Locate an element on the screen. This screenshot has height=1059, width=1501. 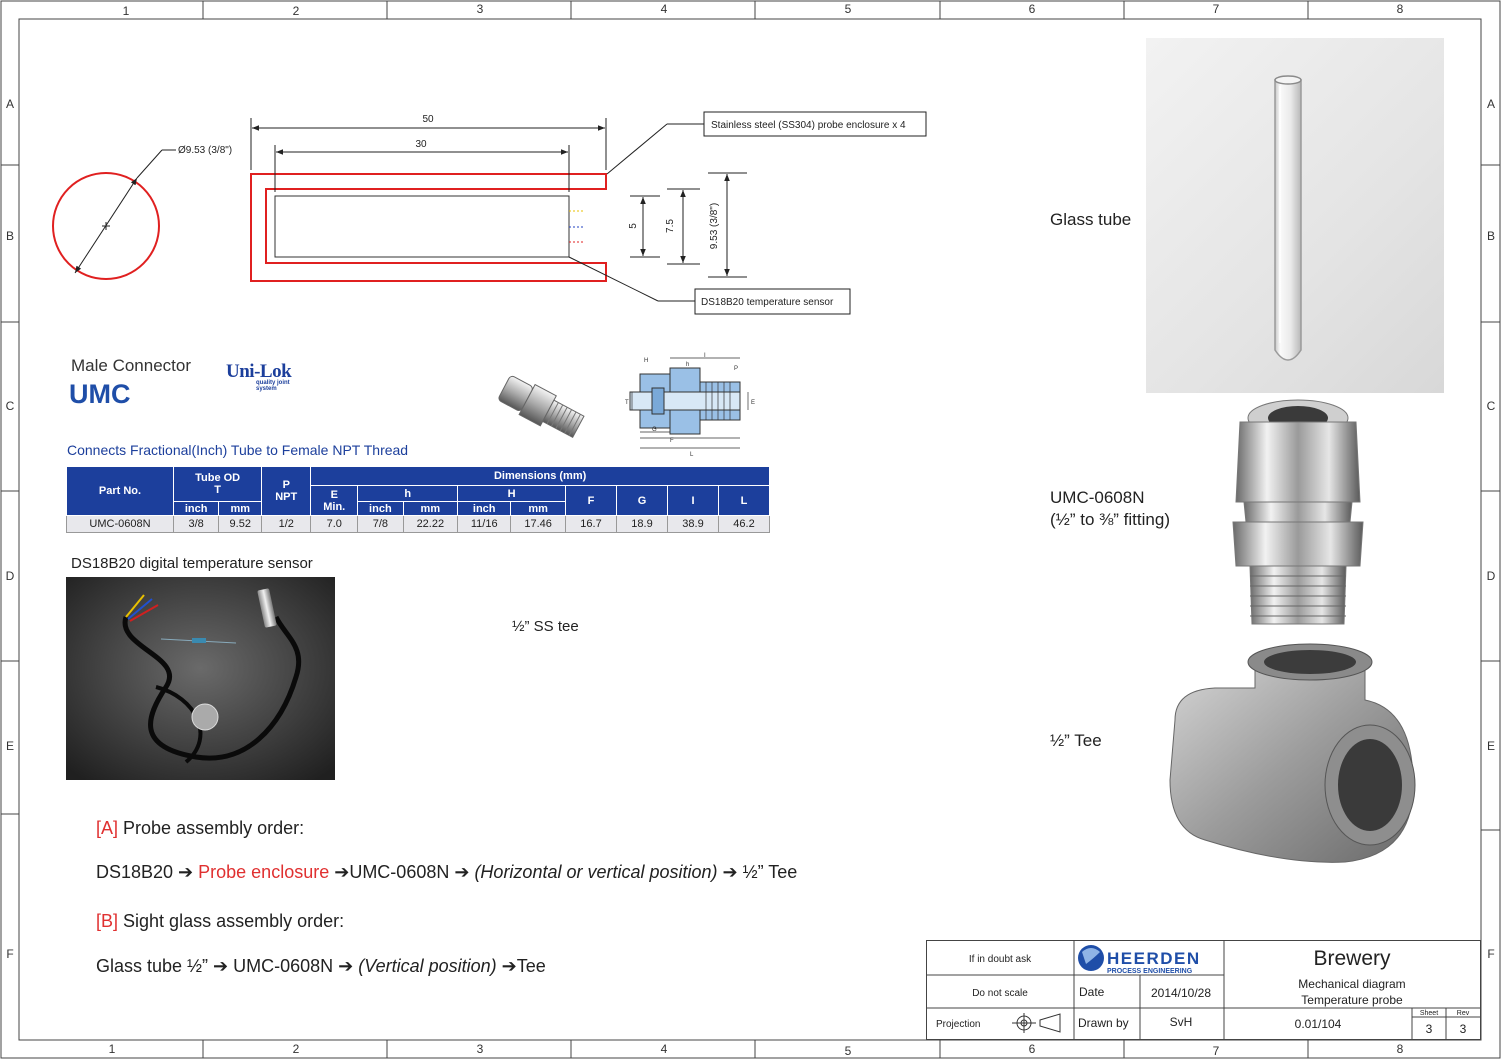
sensor-body is located at coordinates (422, 226).